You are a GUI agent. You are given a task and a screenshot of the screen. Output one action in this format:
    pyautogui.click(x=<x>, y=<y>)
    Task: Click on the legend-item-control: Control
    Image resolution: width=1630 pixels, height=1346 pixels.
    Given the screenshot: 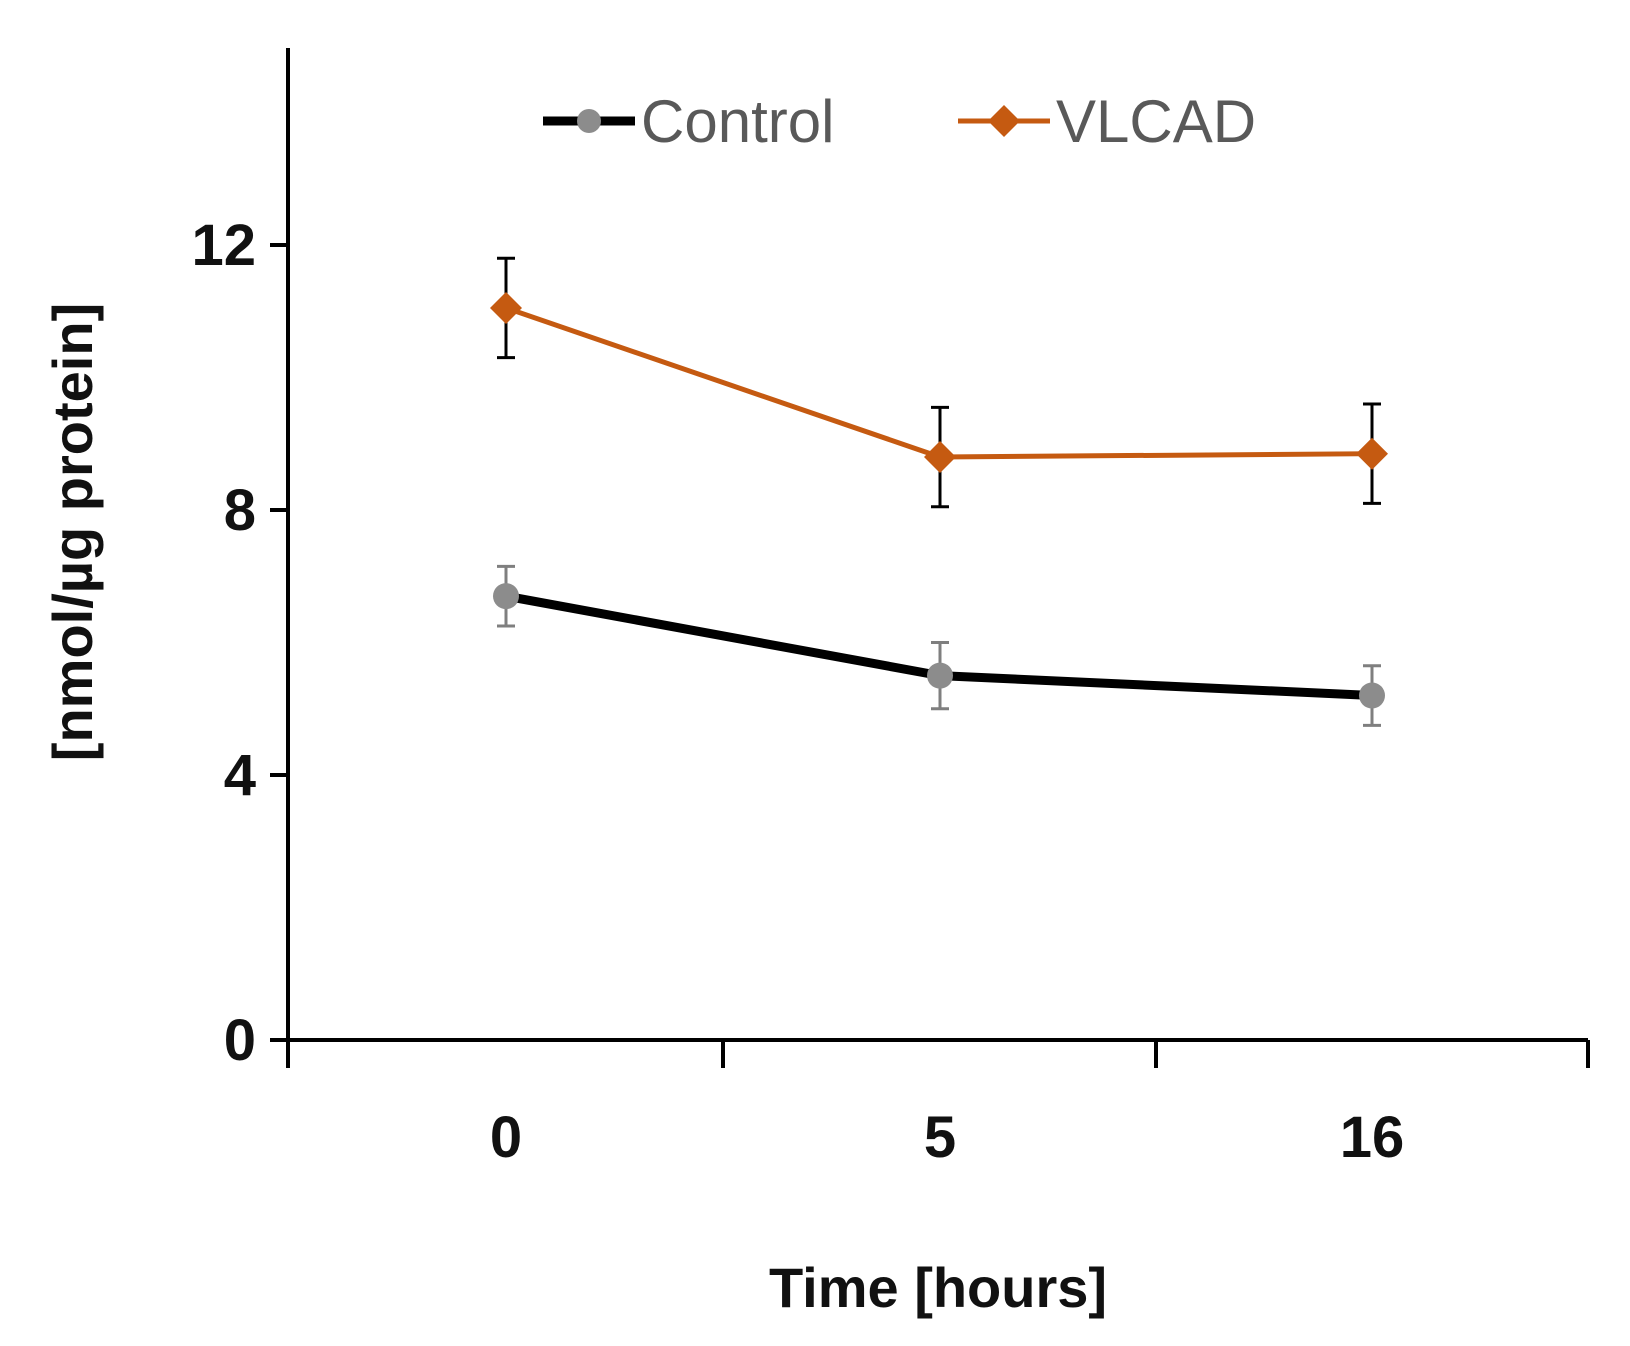 What is the action you would take?
    pyautogui.click(x=688, y=121)
    